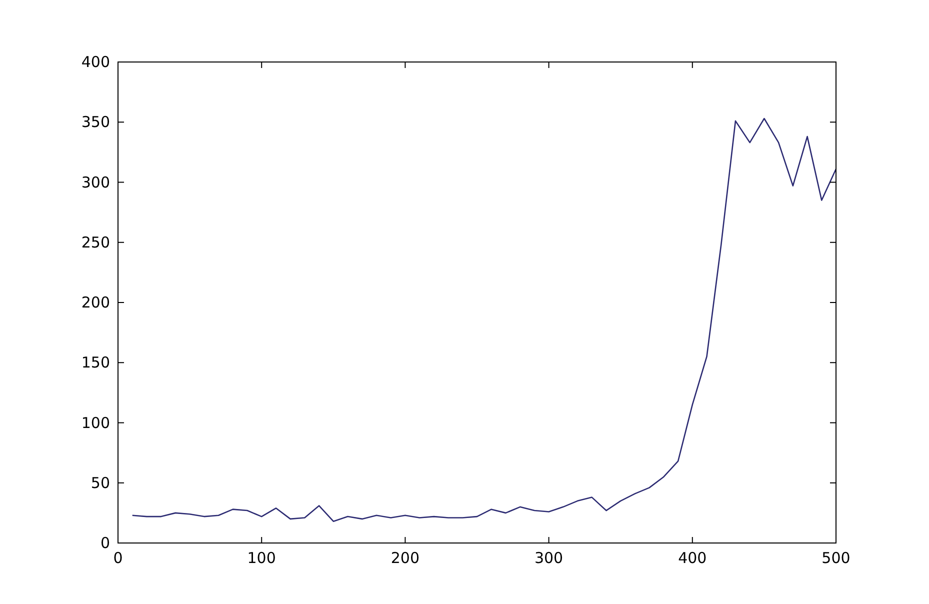 The image size is (929, 604). I want to click on x-tick-label: 100, so click(261, 558).